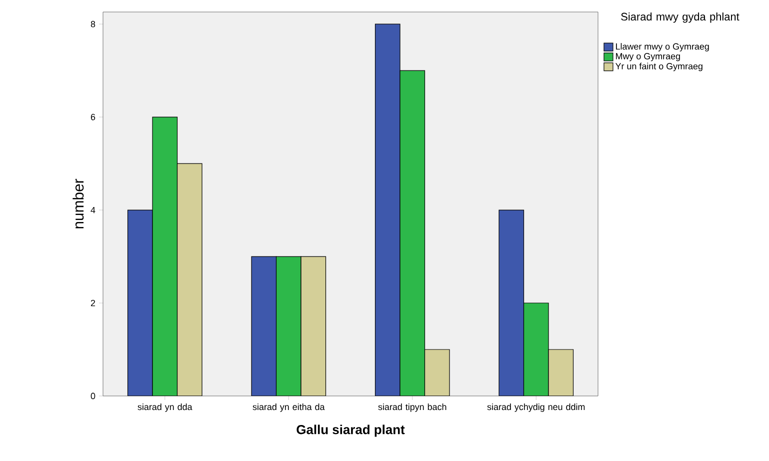 The height and width of the screenshot is (461, 769). What do you see at coordinates (412, 408) in the screenshot?
I see `x-tick-label: siarad tipyn bach` at bounding box center [412, 408].